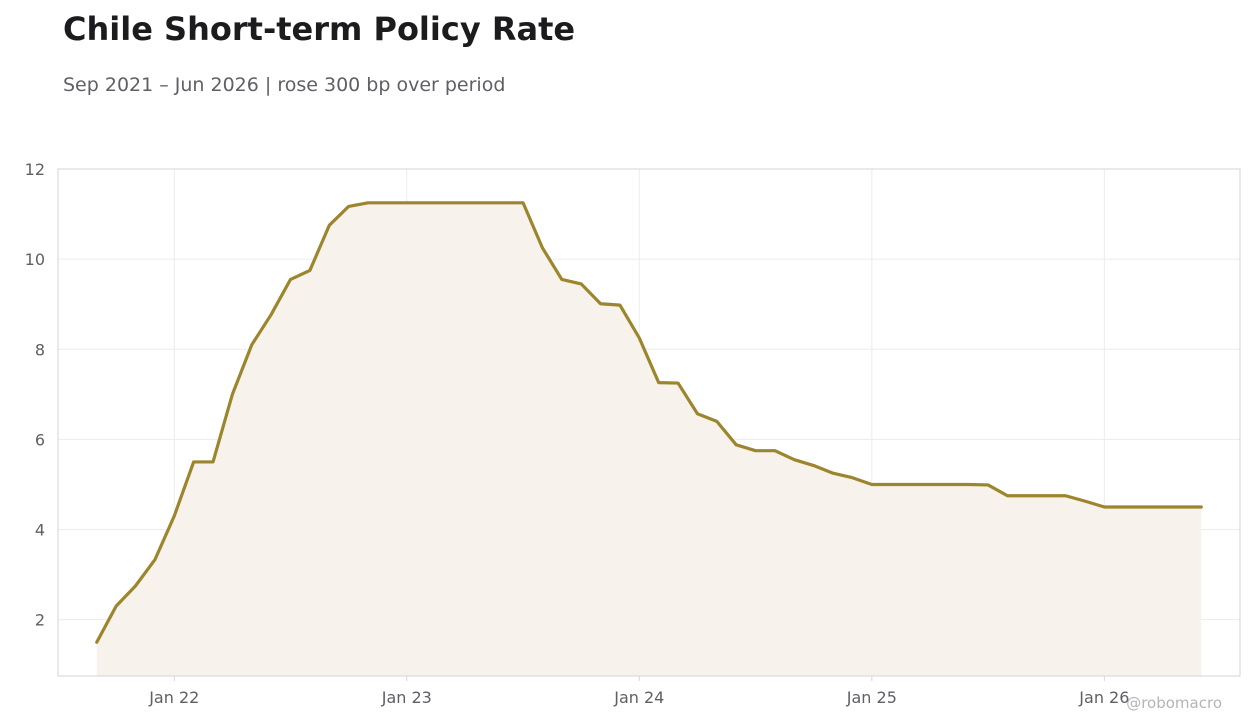  What do you see at coordinates (40, 530) in the screenshot?
I see `y-tick-label: 4` at bounding box center [40, 530].